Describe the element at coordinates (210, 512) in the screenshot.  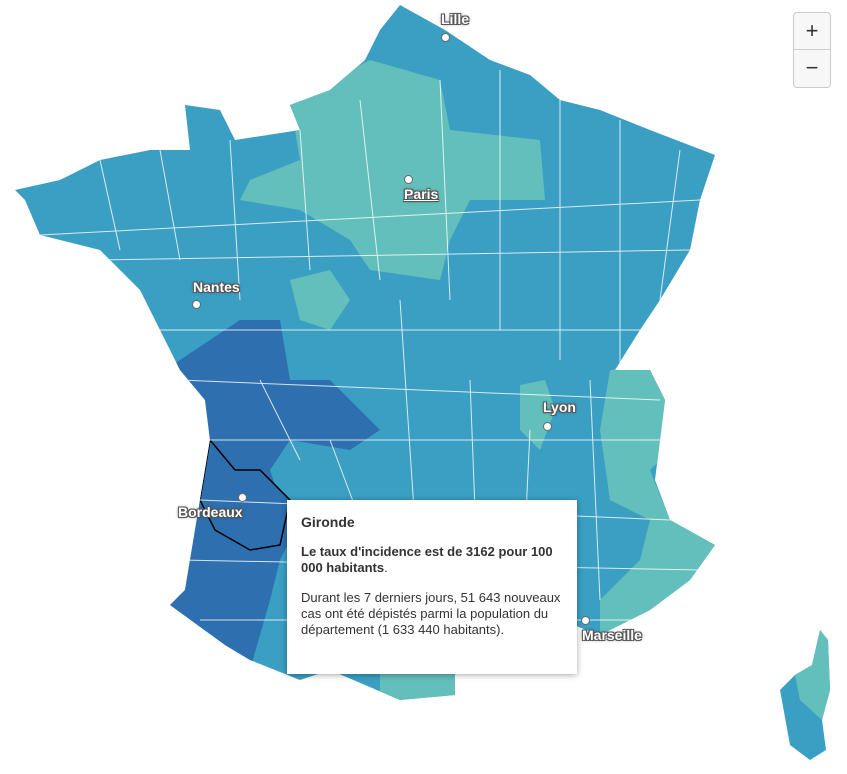
I see `city-label: Bordeaux` at that location.